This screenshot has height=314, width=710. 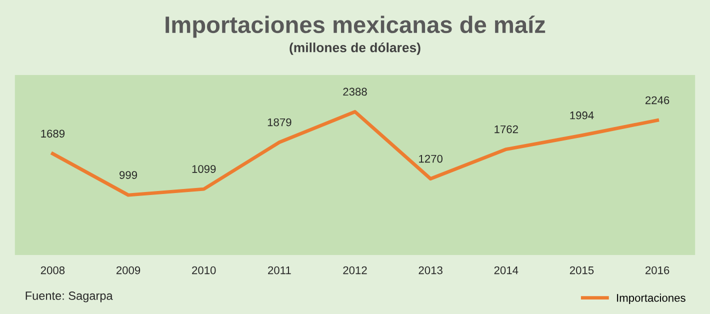 I want to click on chart-subtitle: (millones de dólares), so click(x=355, y=48).